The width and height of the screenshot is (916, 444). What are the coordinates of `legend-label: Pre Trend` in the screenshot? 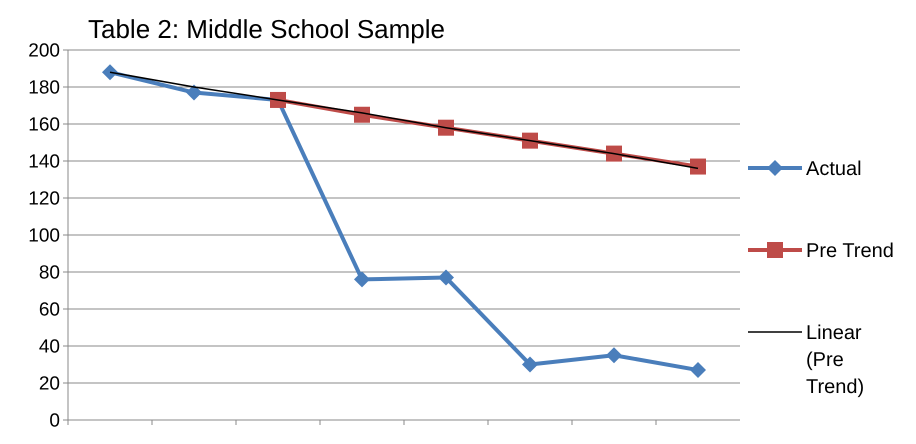 It's located at (850, 251).